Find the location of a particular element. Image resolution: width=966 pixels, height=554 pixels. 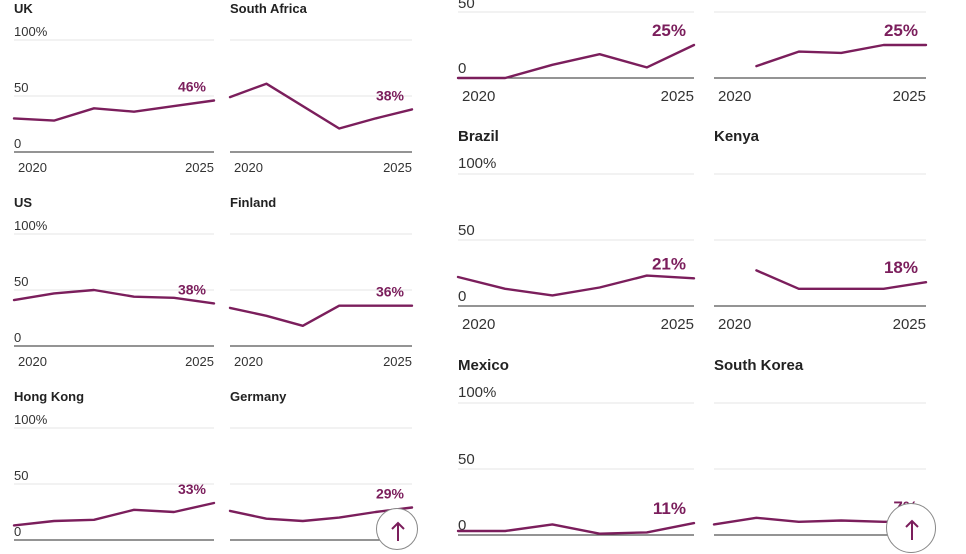

germany-title: Germany is located at coordinates (258, 396).